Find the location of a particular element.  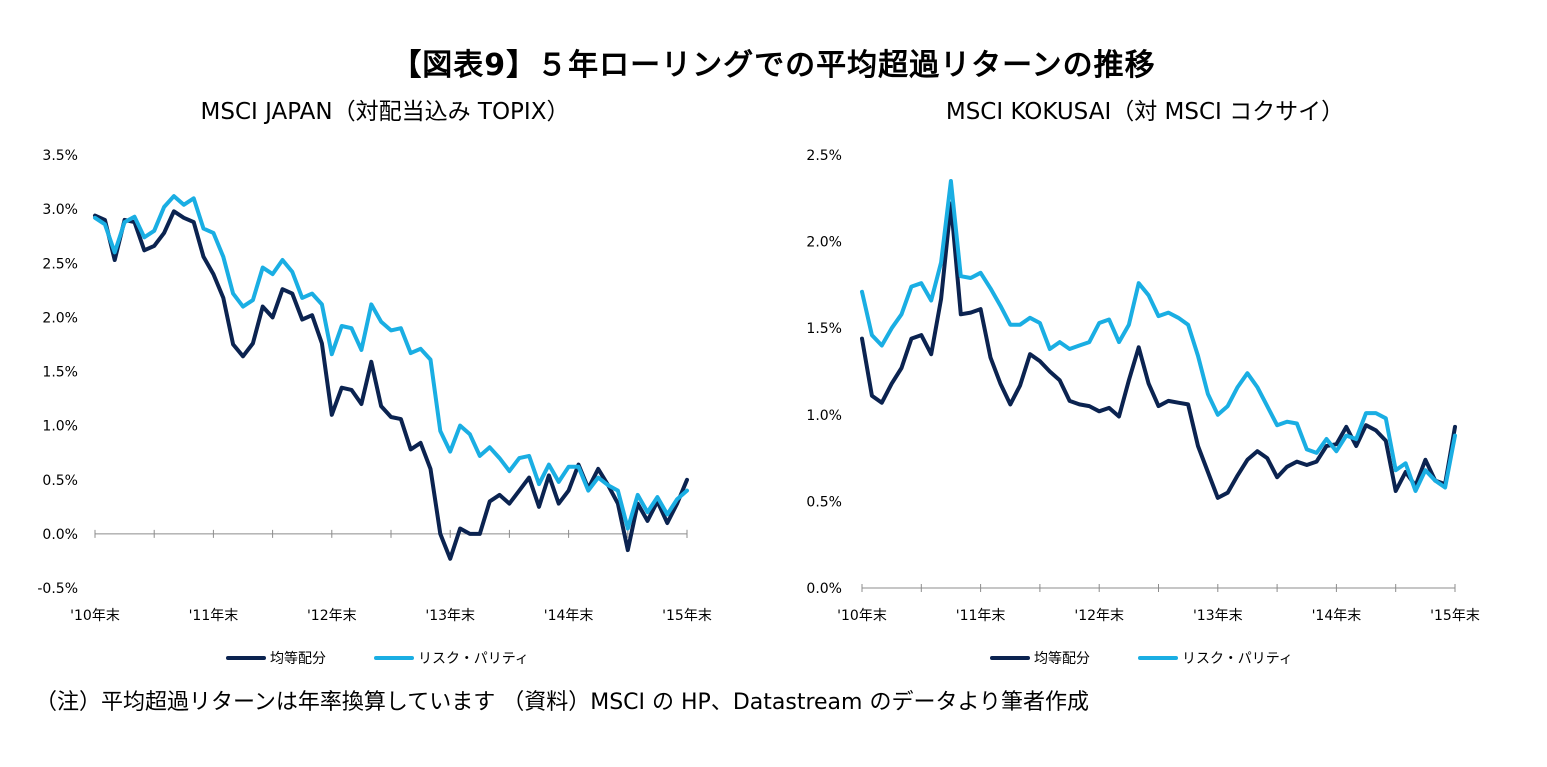

left-chart-title: MSCI JAPAN（対配当込み TOPIX） is located at coordinates (385, 112).